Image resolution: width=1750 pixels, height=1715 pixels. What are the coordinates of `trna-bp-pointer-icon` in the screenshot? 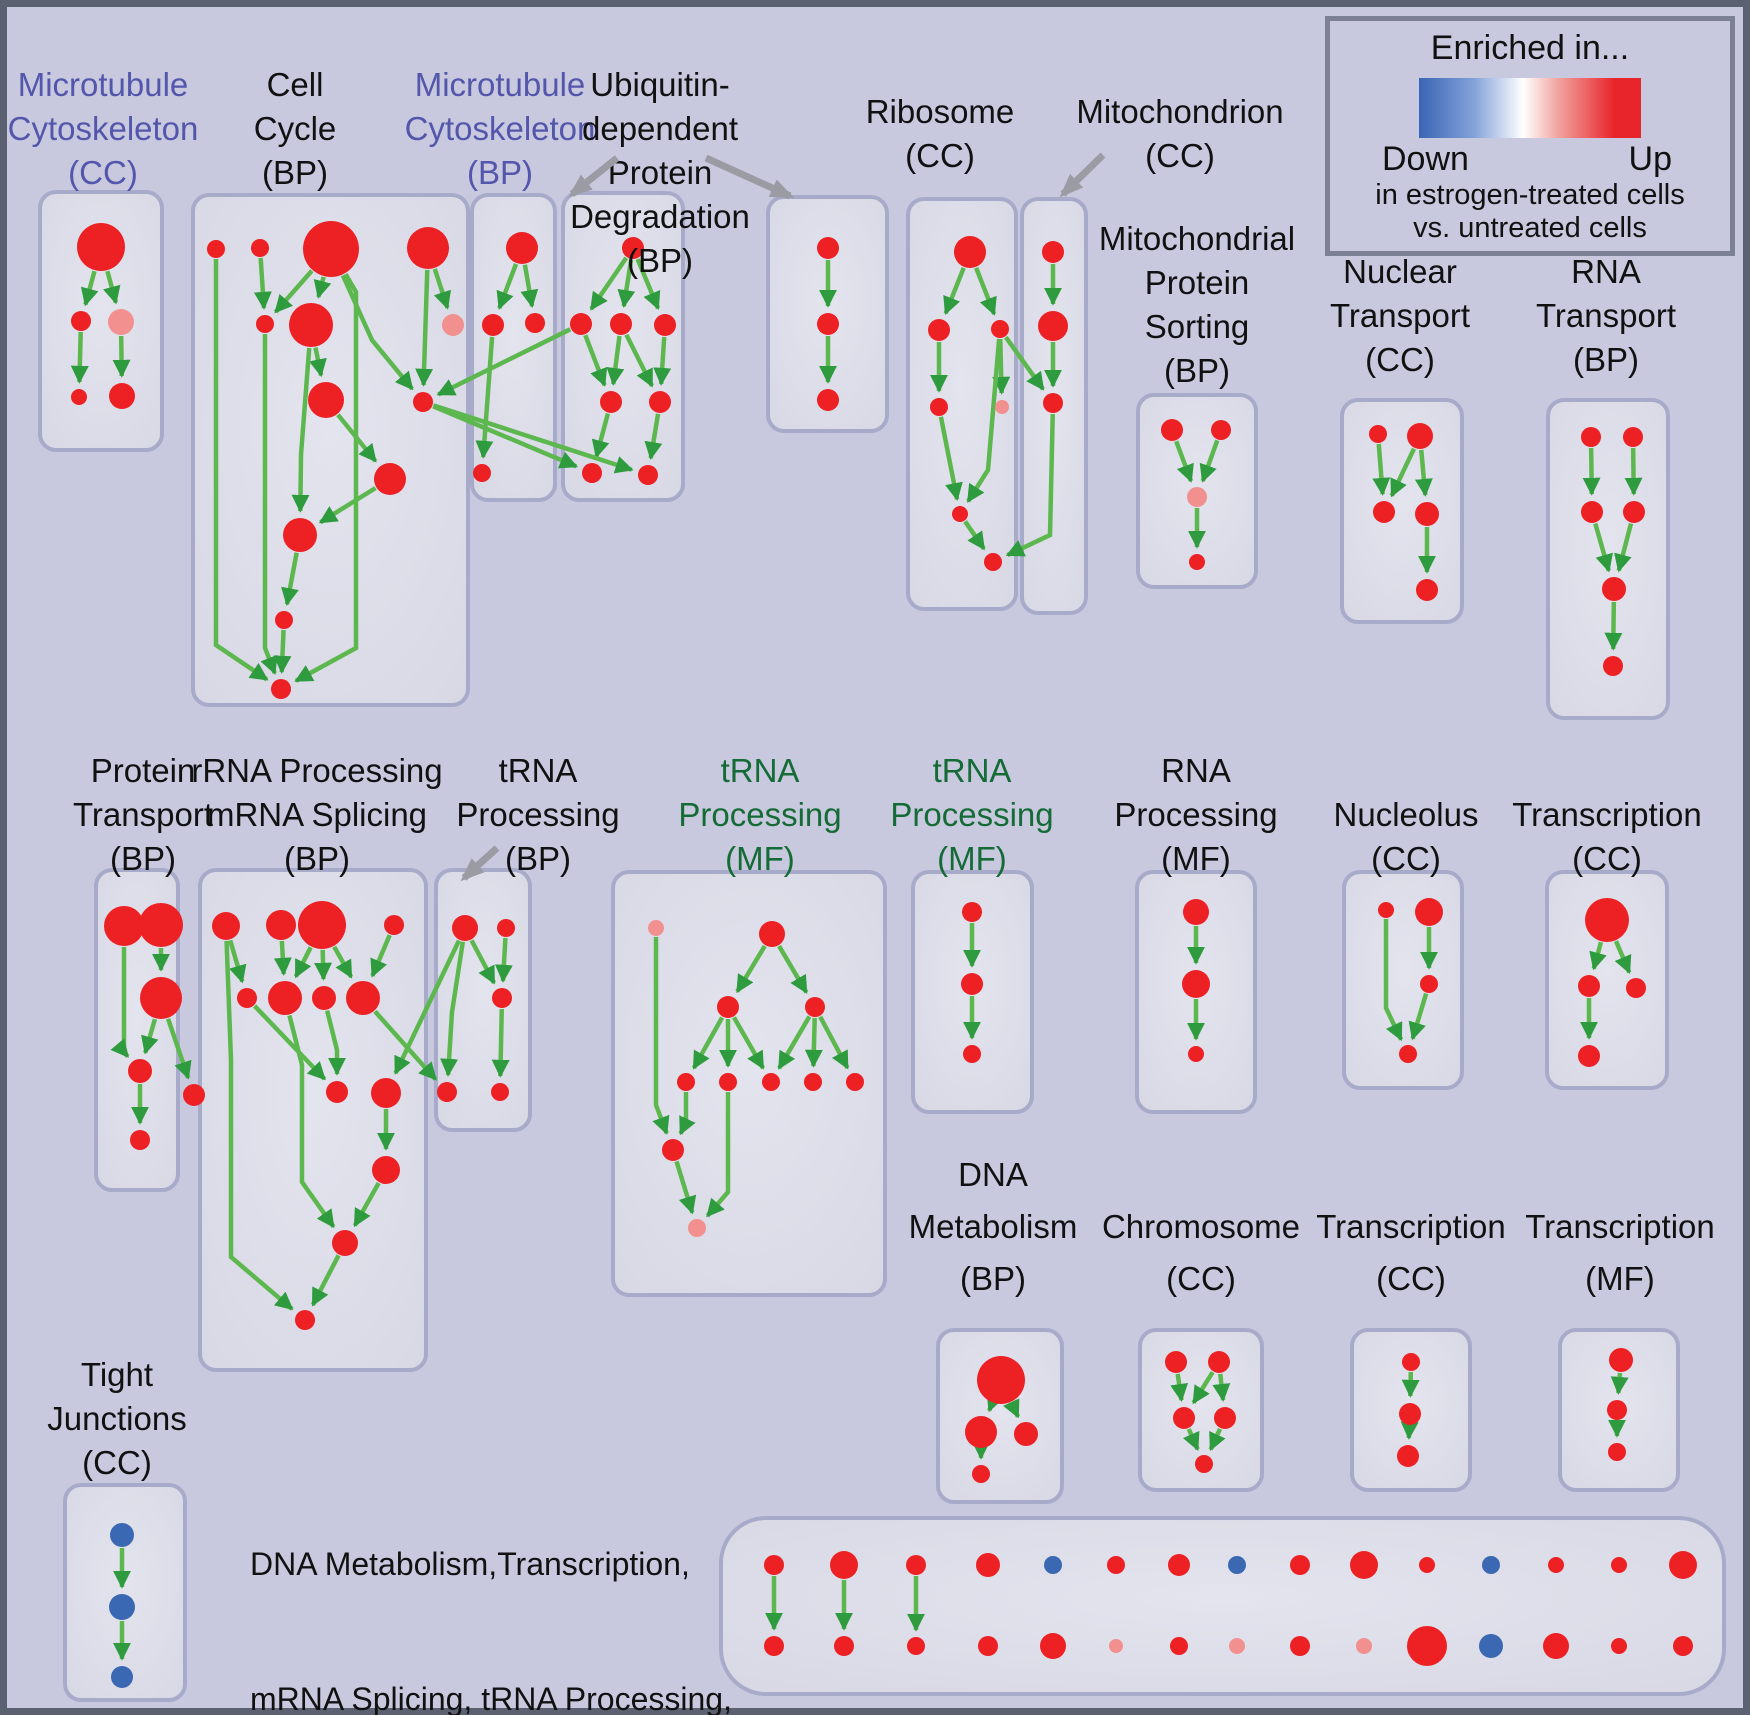 It's located at (480, 863).